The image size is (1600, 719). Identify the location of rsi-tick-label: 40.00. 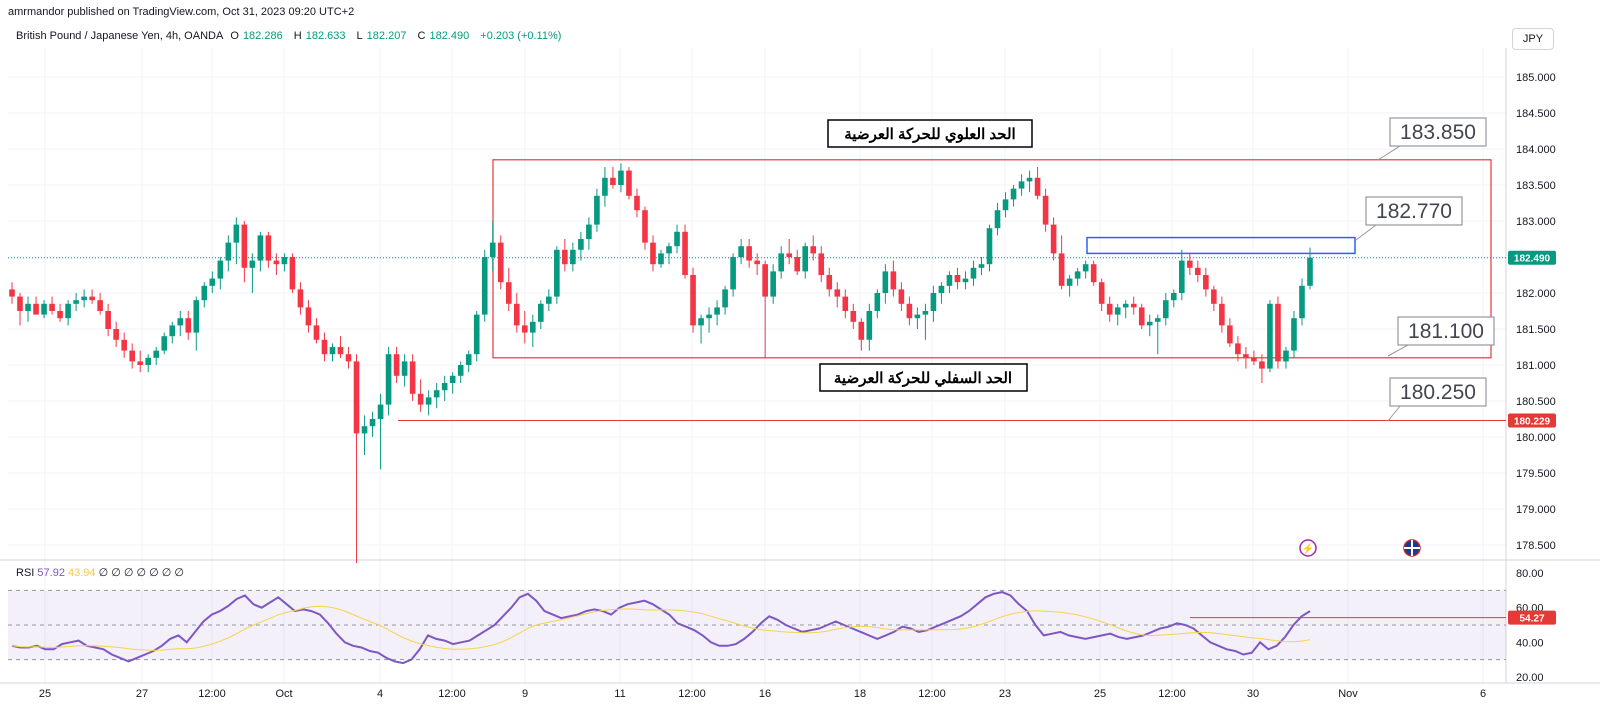
(1530, 643).